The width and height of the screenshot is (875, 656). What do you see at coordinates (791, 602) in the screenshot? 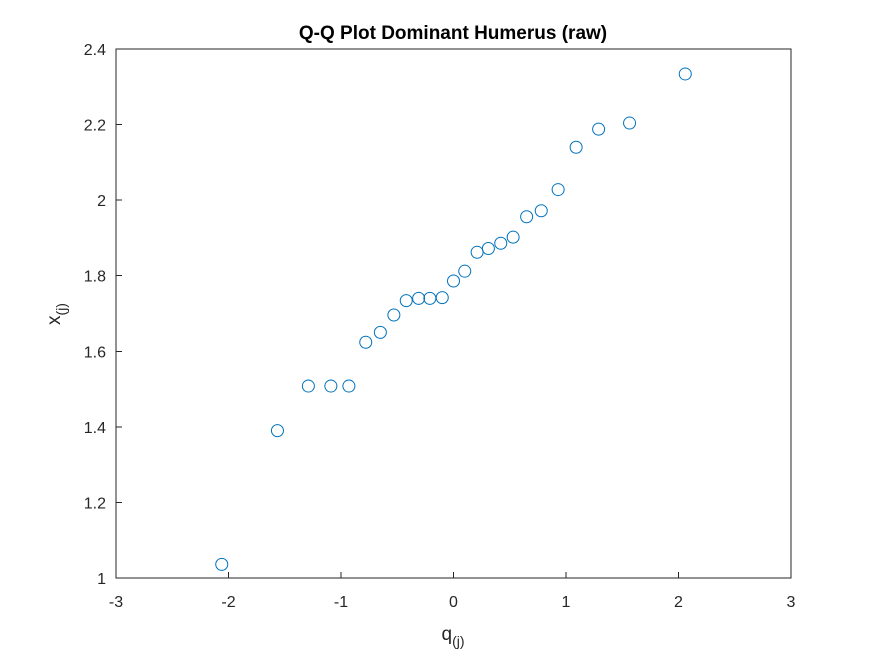
I see `x-tick-label: 3` at bounding box center [791, 602].